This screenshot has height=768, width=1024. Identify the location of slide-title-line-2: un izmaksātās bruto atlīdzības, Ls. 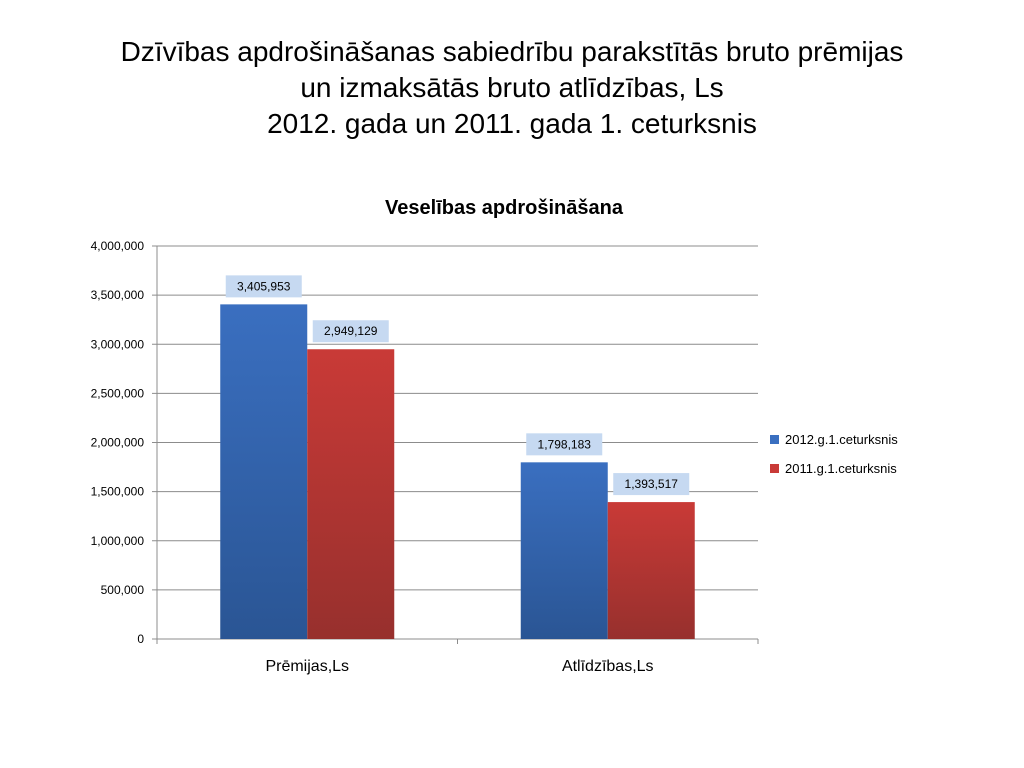
(512, 87).